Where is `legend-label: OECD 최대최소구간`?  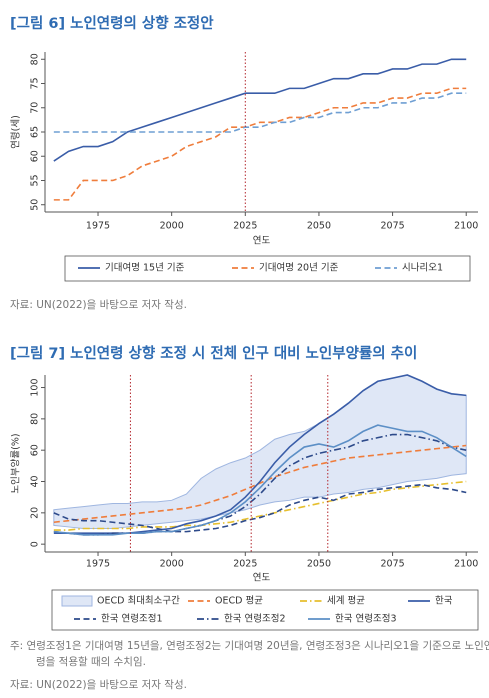 legend-label: OECD 최대최소구간 is located at coordinates (138, 601).